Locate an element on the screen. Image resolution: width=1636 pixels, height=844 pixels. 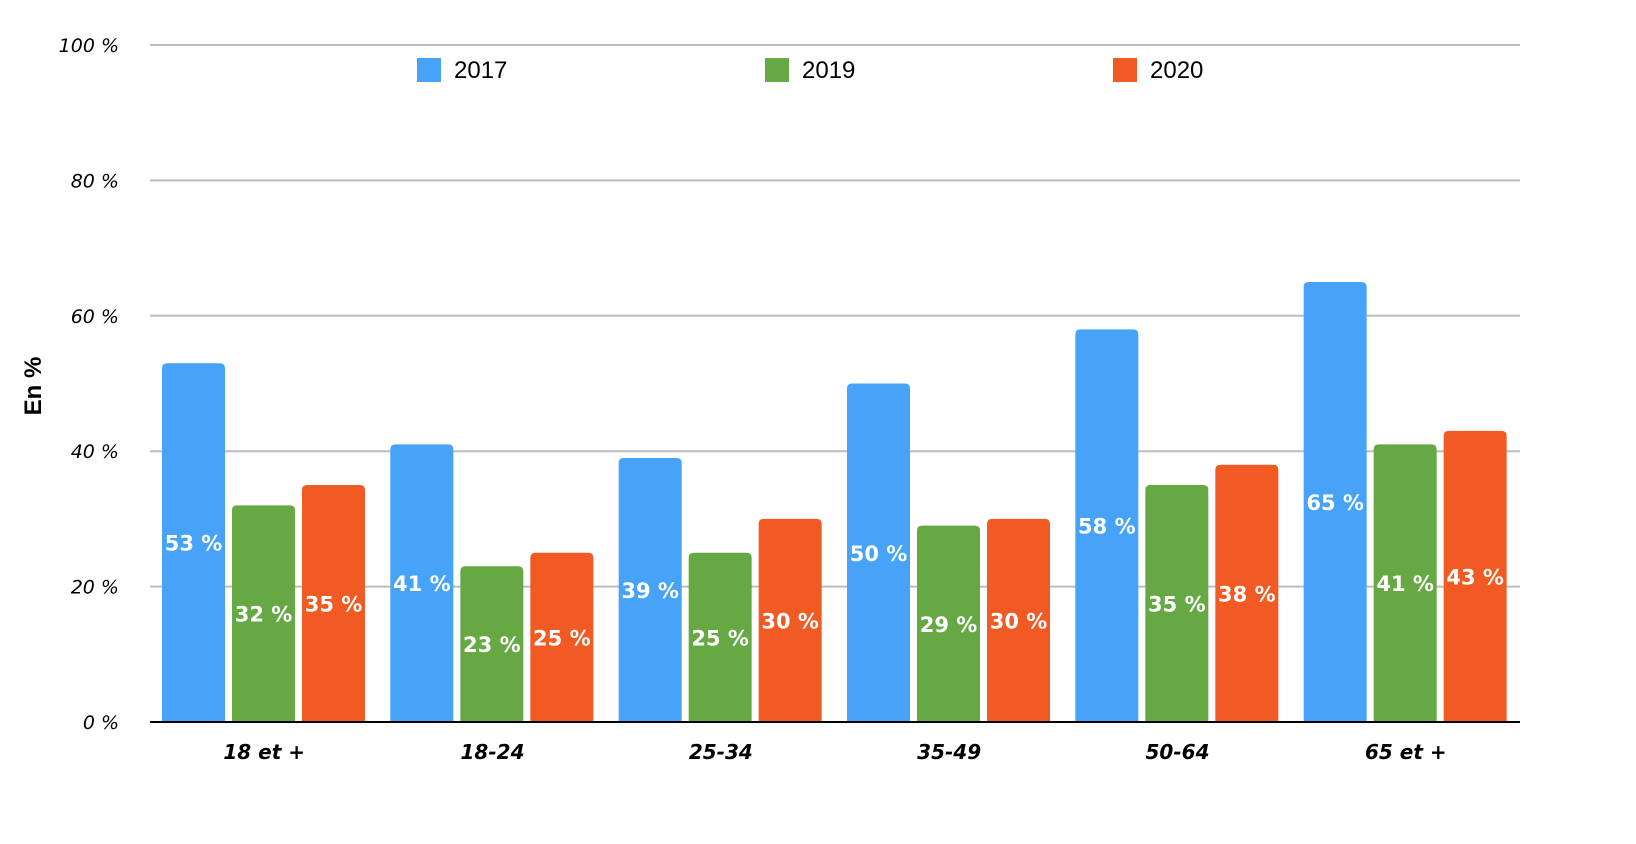
data-label: 50 % is located at coordinates (879, 554).